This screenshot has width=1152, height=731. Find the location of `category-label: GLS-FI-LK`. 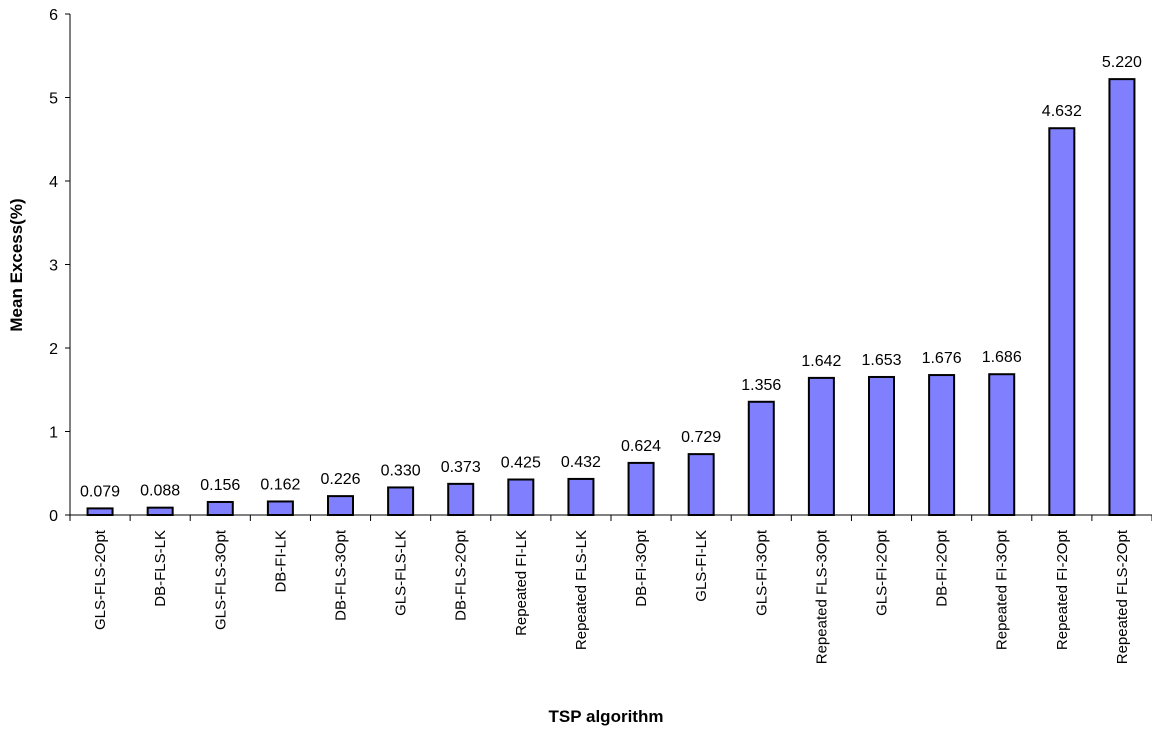

category-label: GLS-FI-LK is located at coordinates (701, 566).